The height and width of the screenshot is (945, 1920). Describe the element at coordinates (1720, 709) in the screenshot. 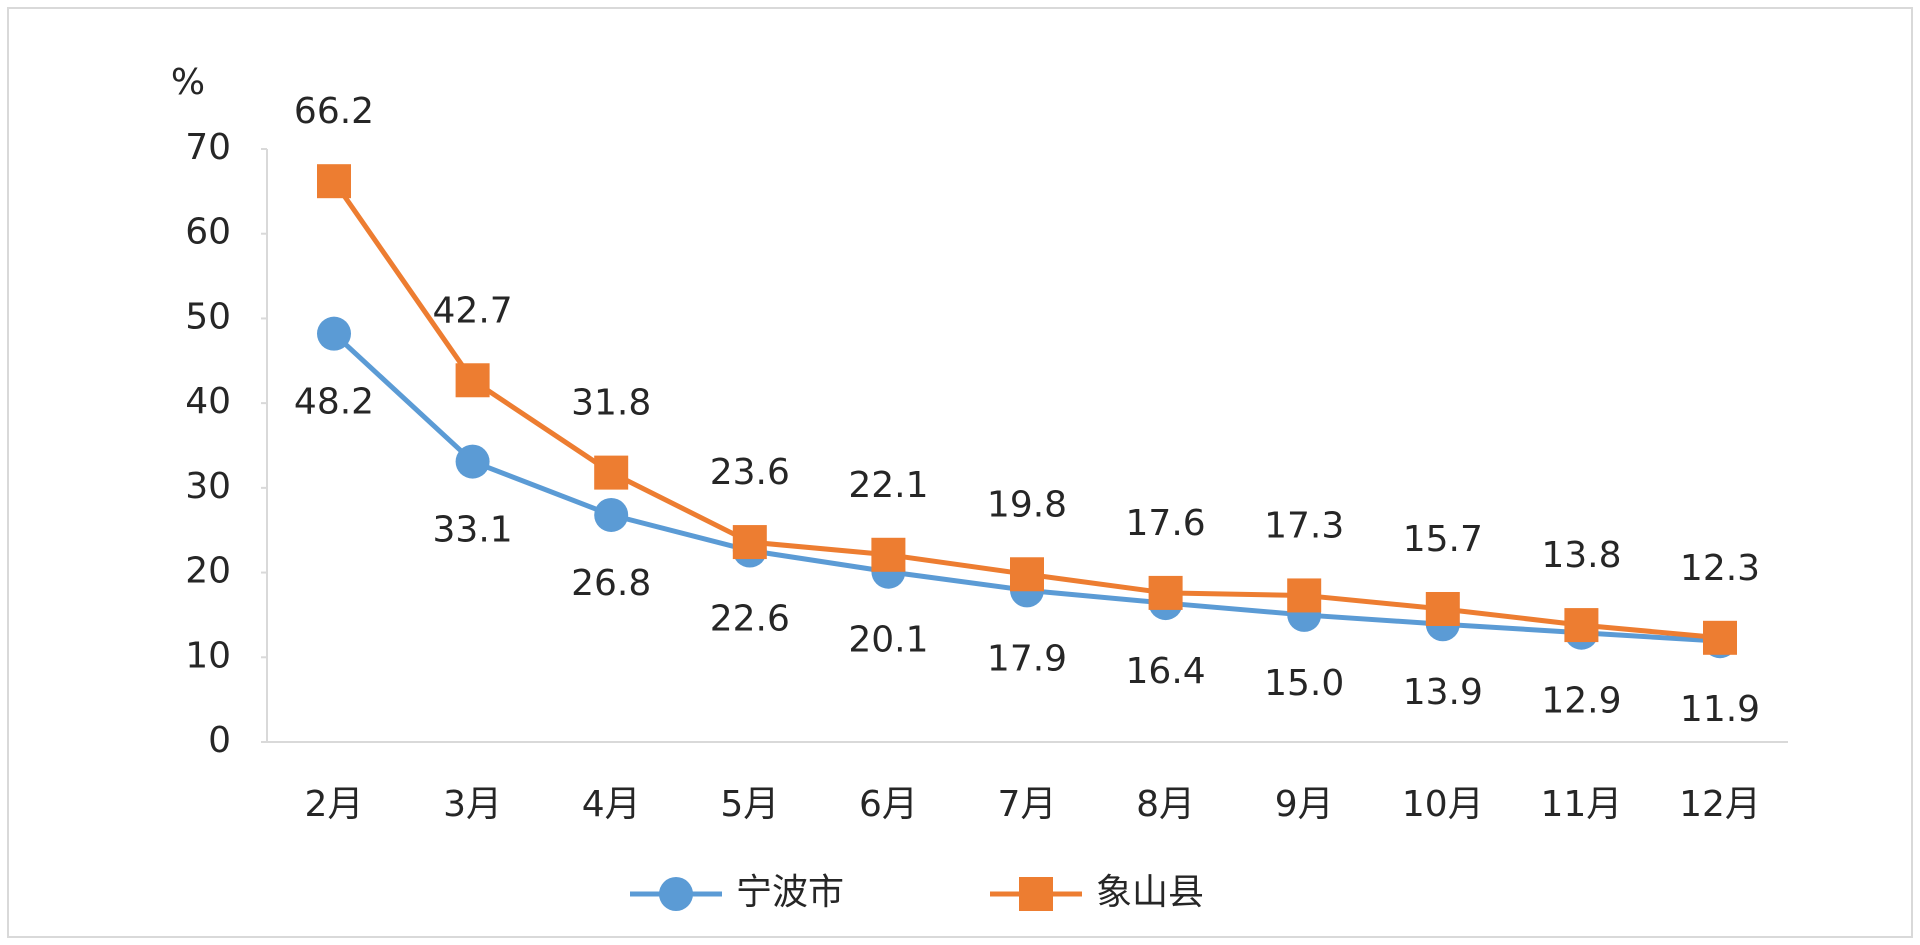

I see `data-label: 11.9` at that location.